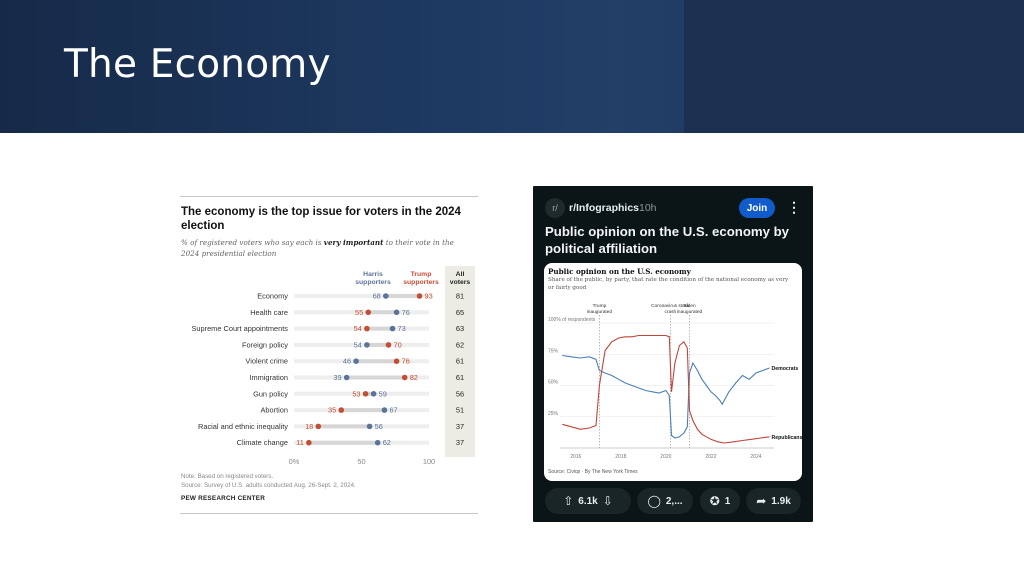  I want to click on more-options-icon: ⋮, so click(794, 207).